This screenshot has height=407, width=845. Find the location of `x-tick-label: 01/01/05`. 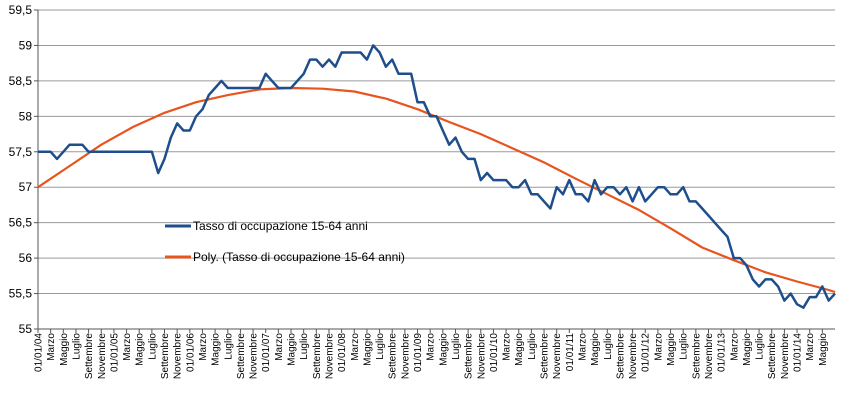

x-tick-label: 01/01/05 is located at coordinates (114, 352).